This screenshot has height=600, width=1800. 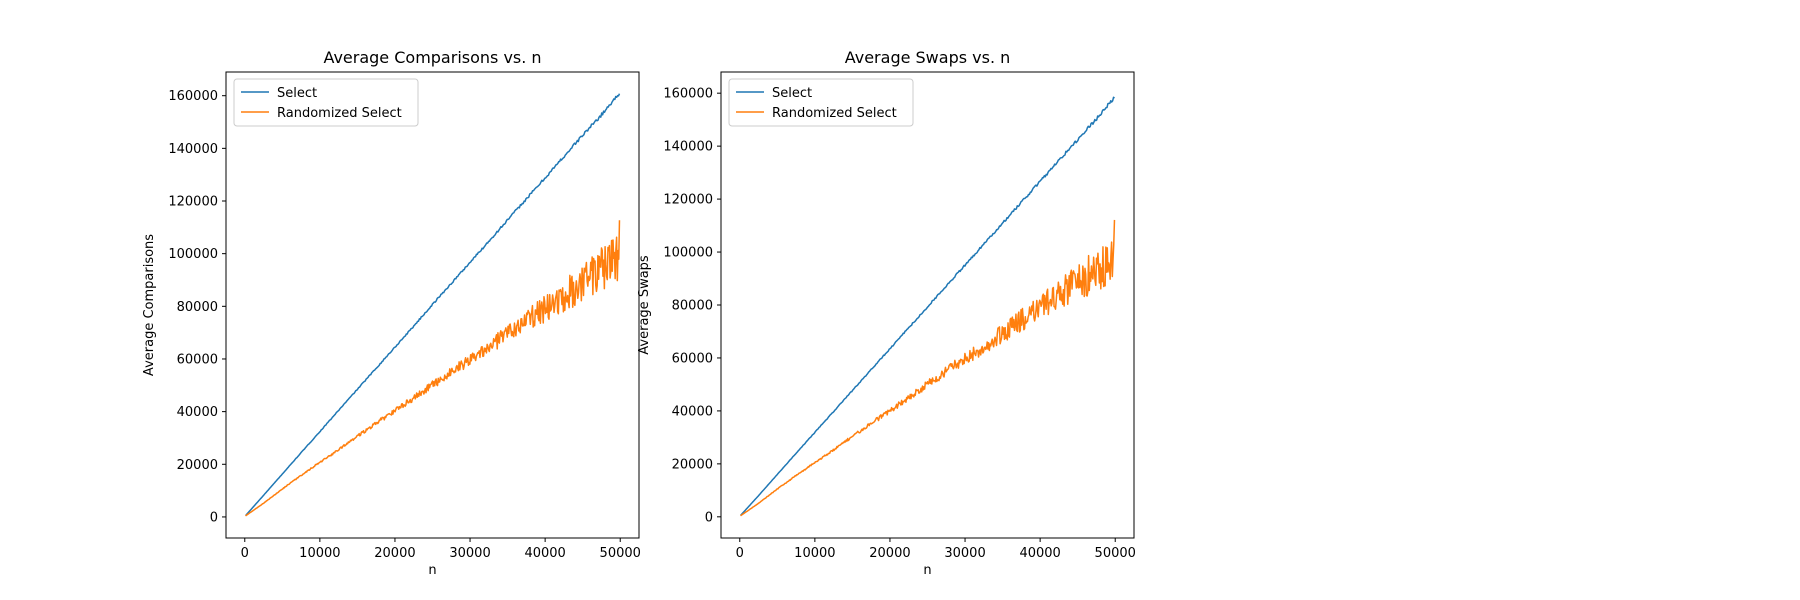 What do you see at coordinates (644, 305) in the screenshot?
I see `y-axis-label: Average Swaps` at bounding box center [644, 305].